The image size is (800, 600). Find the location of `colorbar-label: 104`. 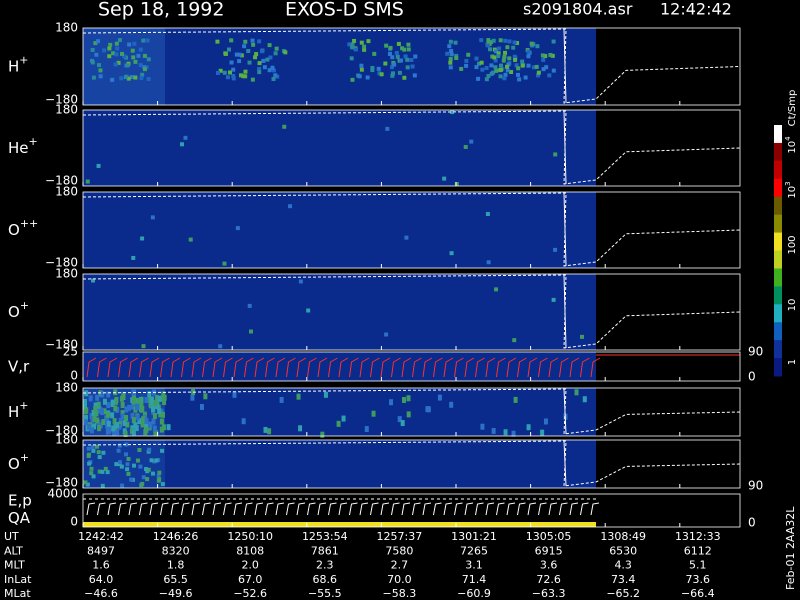

colorbar-label: 104 is located at coordinates (791, 145).